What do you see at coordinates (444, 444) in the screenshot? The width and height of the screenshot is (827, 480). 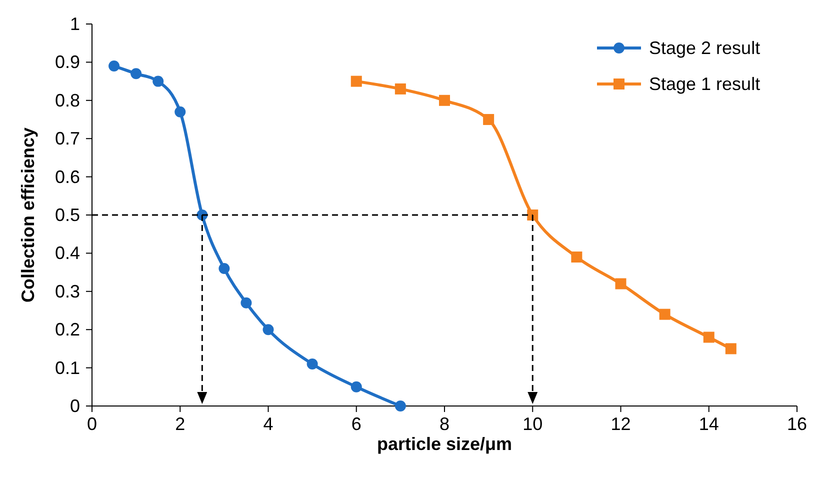 I see `x-axis-title: particle size/μm` at bounding box center [444, 444].